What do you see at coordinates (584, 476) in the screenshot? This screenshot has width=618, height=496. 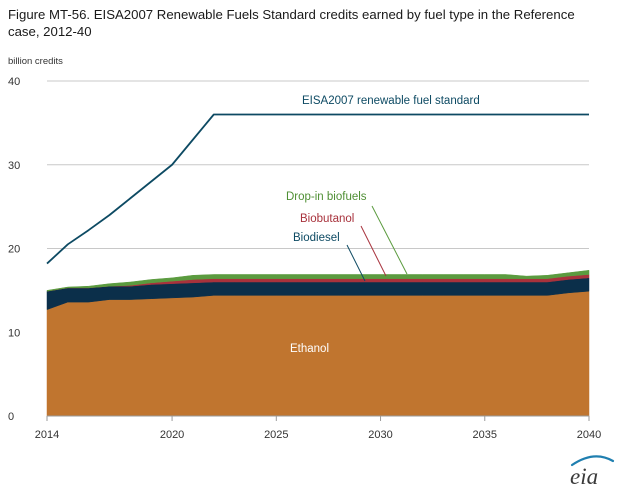 I see `logo-text: eia` at bounding box center [584, 476].